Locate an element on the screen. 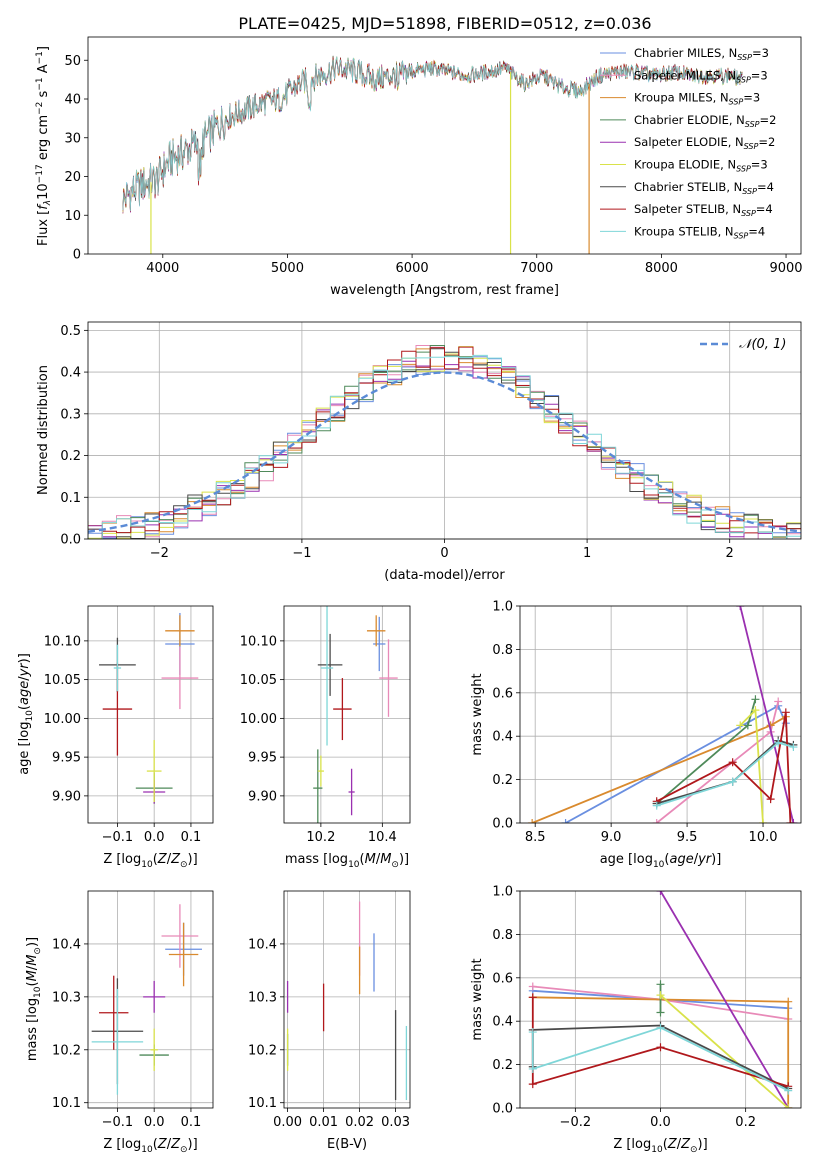 The width and height of the screenshot is (819, 1170). axes-mass_vs_EBV: 0.00 0.01 0.02 0.03 10.1 10.2 10.3 10.4 E(B-V) is located at coordinates (329, 1021).